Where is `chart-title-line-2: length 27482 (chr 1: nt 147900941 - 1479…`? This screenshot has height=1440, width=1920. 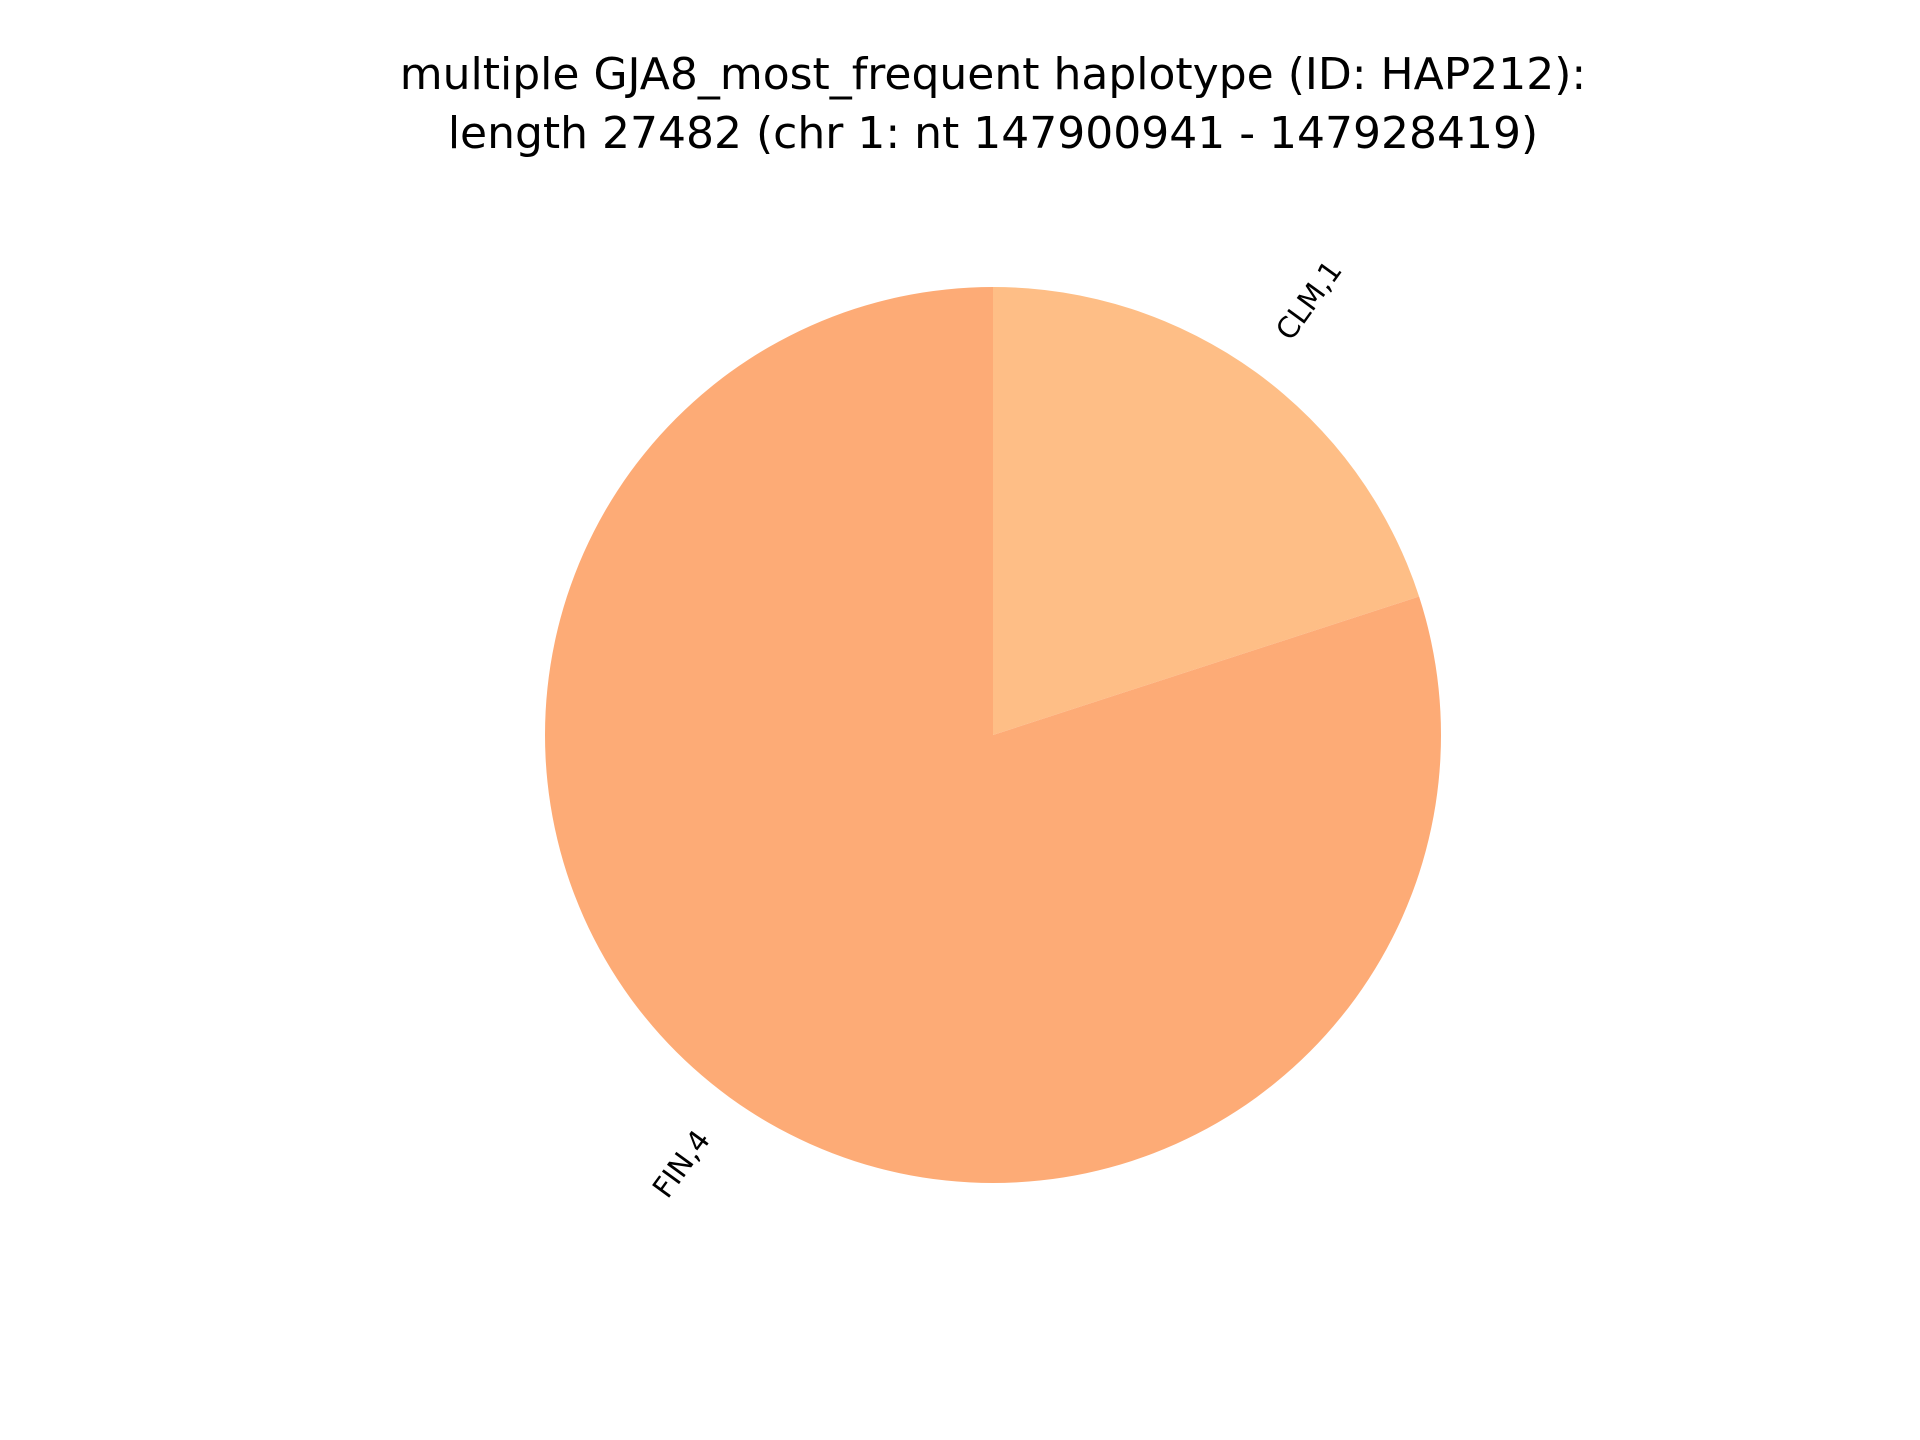 chart-title-line-2: length 27482 (chr 1: nt 147900941 - 1479… is located at coordinates (993, 133).